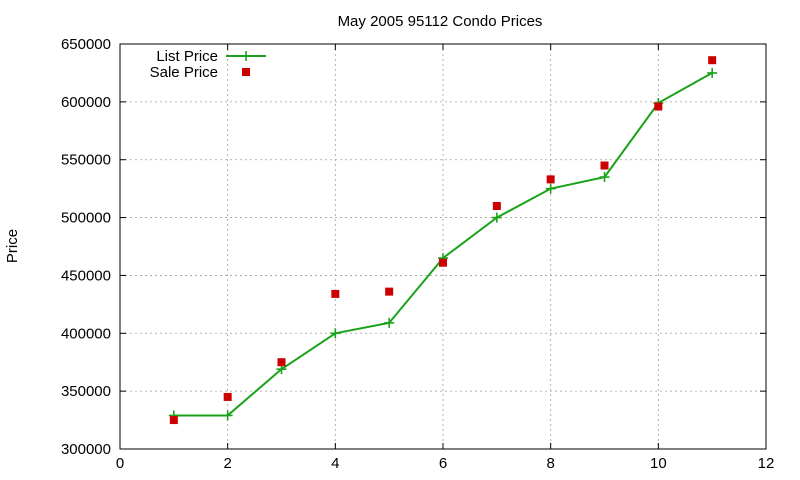  I want to click on legend-square-marker, so click(246, 72).